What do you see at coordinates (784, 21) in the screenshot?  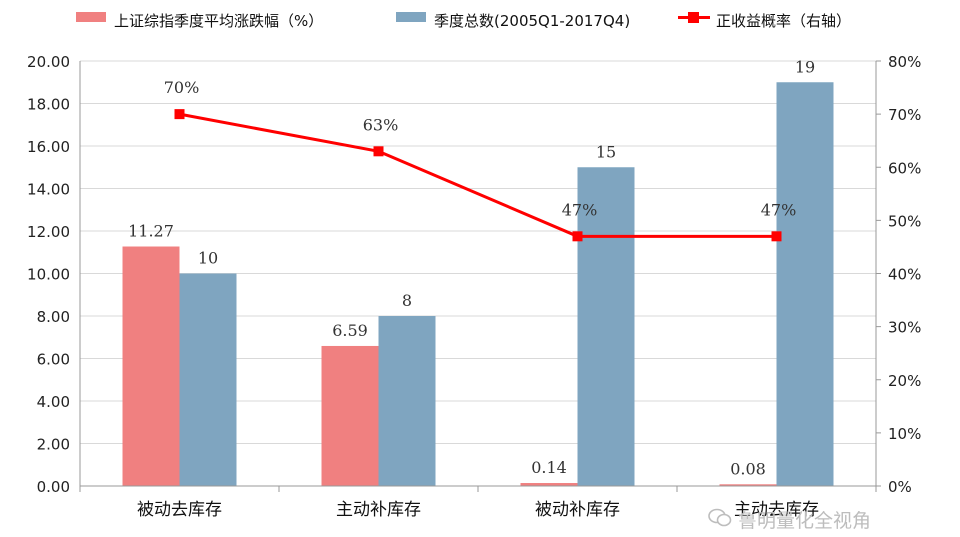 I see `legend-label-probability: 正收益概率（右轴）` at bounding box center [784, 21].